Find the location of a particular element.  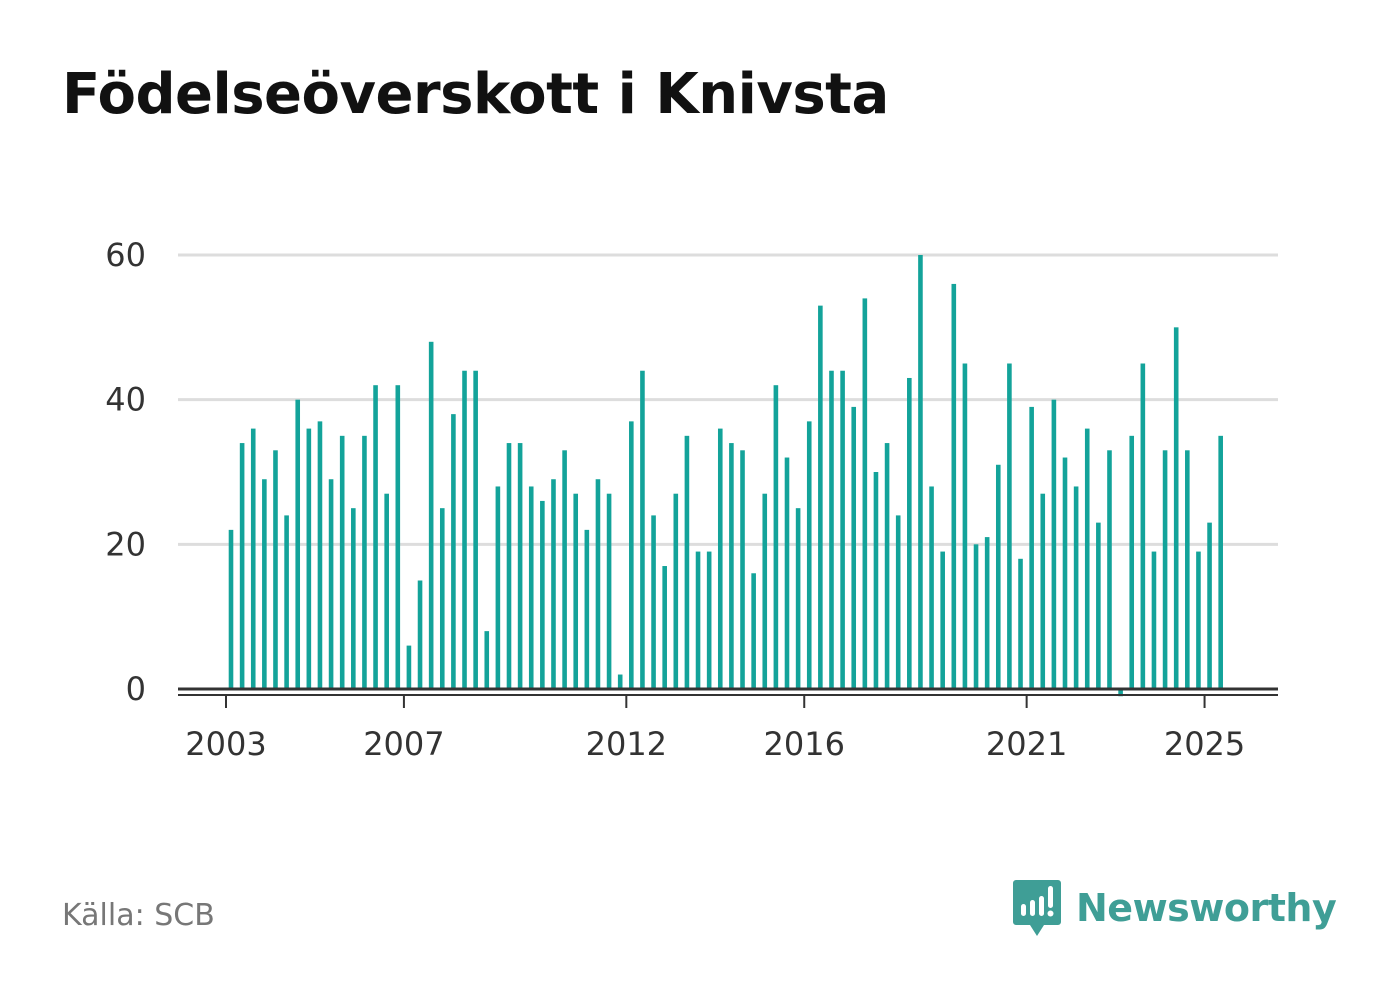

y-tick-label: 20 is located at coordinates (125, 544).